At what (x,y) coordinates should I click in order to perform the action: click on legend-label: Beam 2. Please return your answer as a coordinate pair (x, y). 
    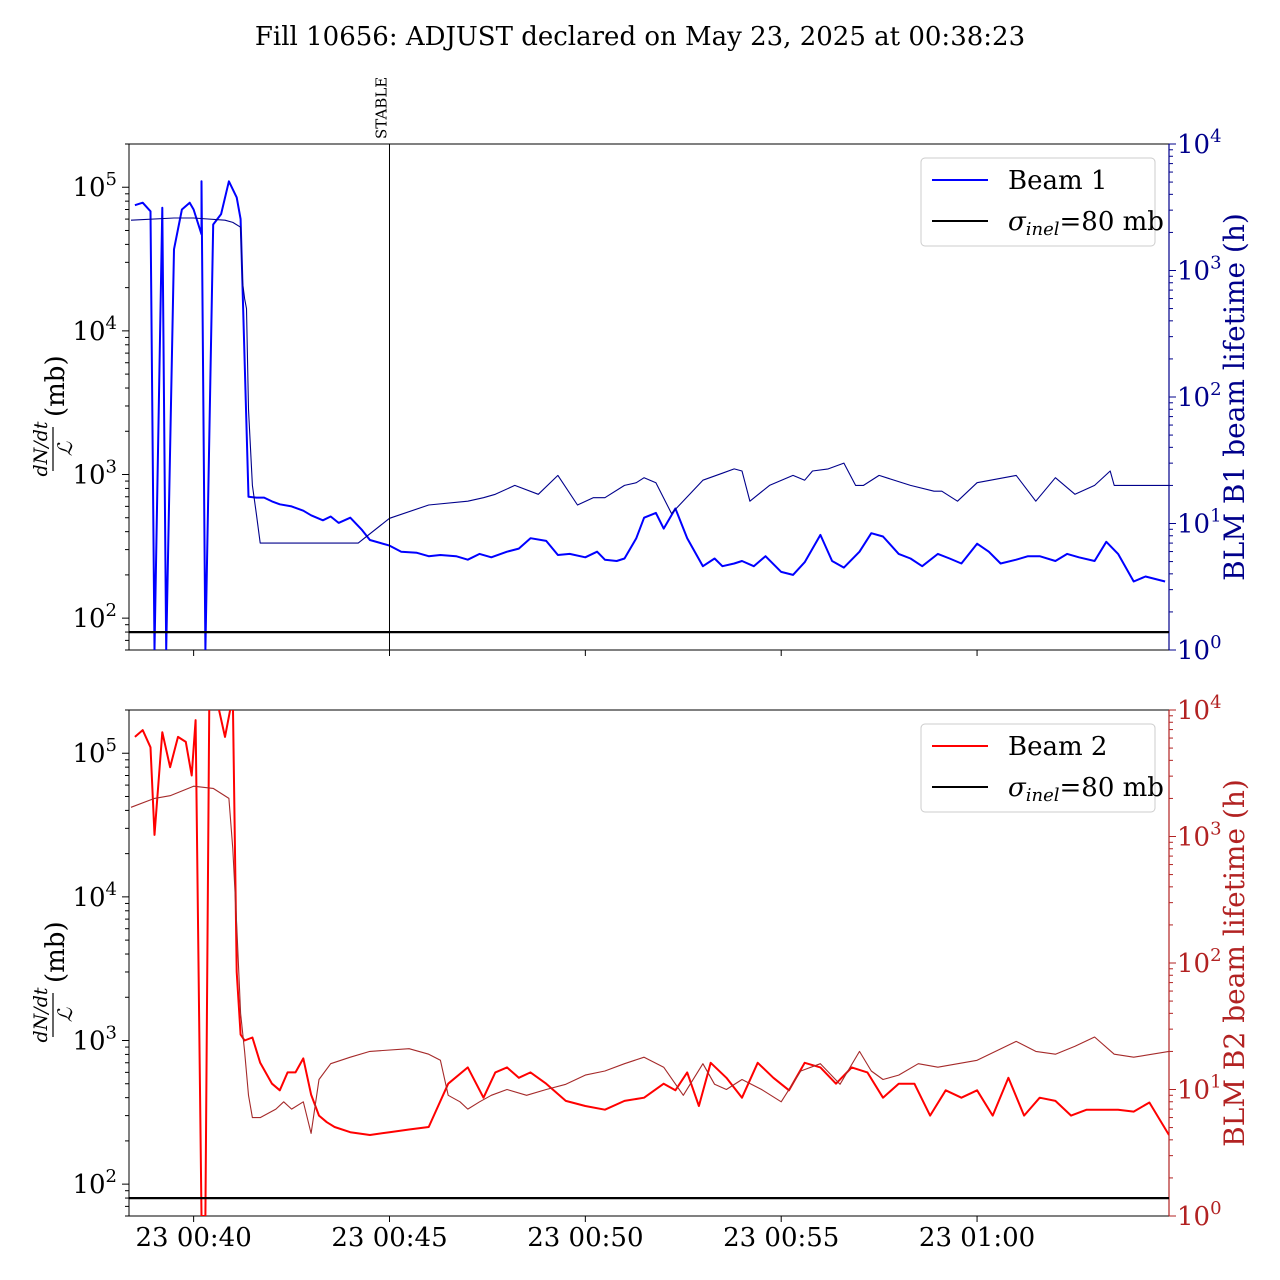
    Looking at the image, I should click on (1057, 747).